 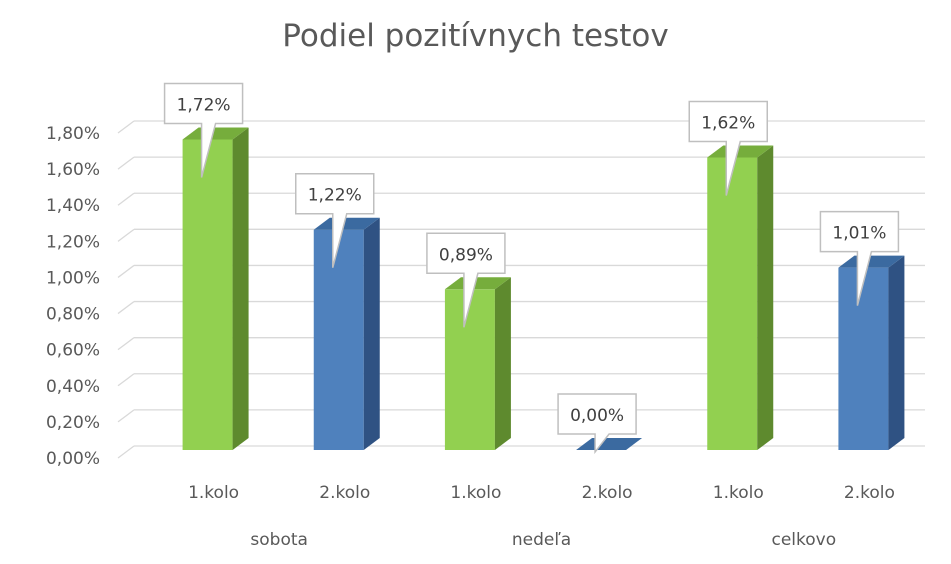 What do you see at coordinates (73, 170) in the screenshot?
I see `y-tick-label: 1,60%` at bounding box center [73, 170].